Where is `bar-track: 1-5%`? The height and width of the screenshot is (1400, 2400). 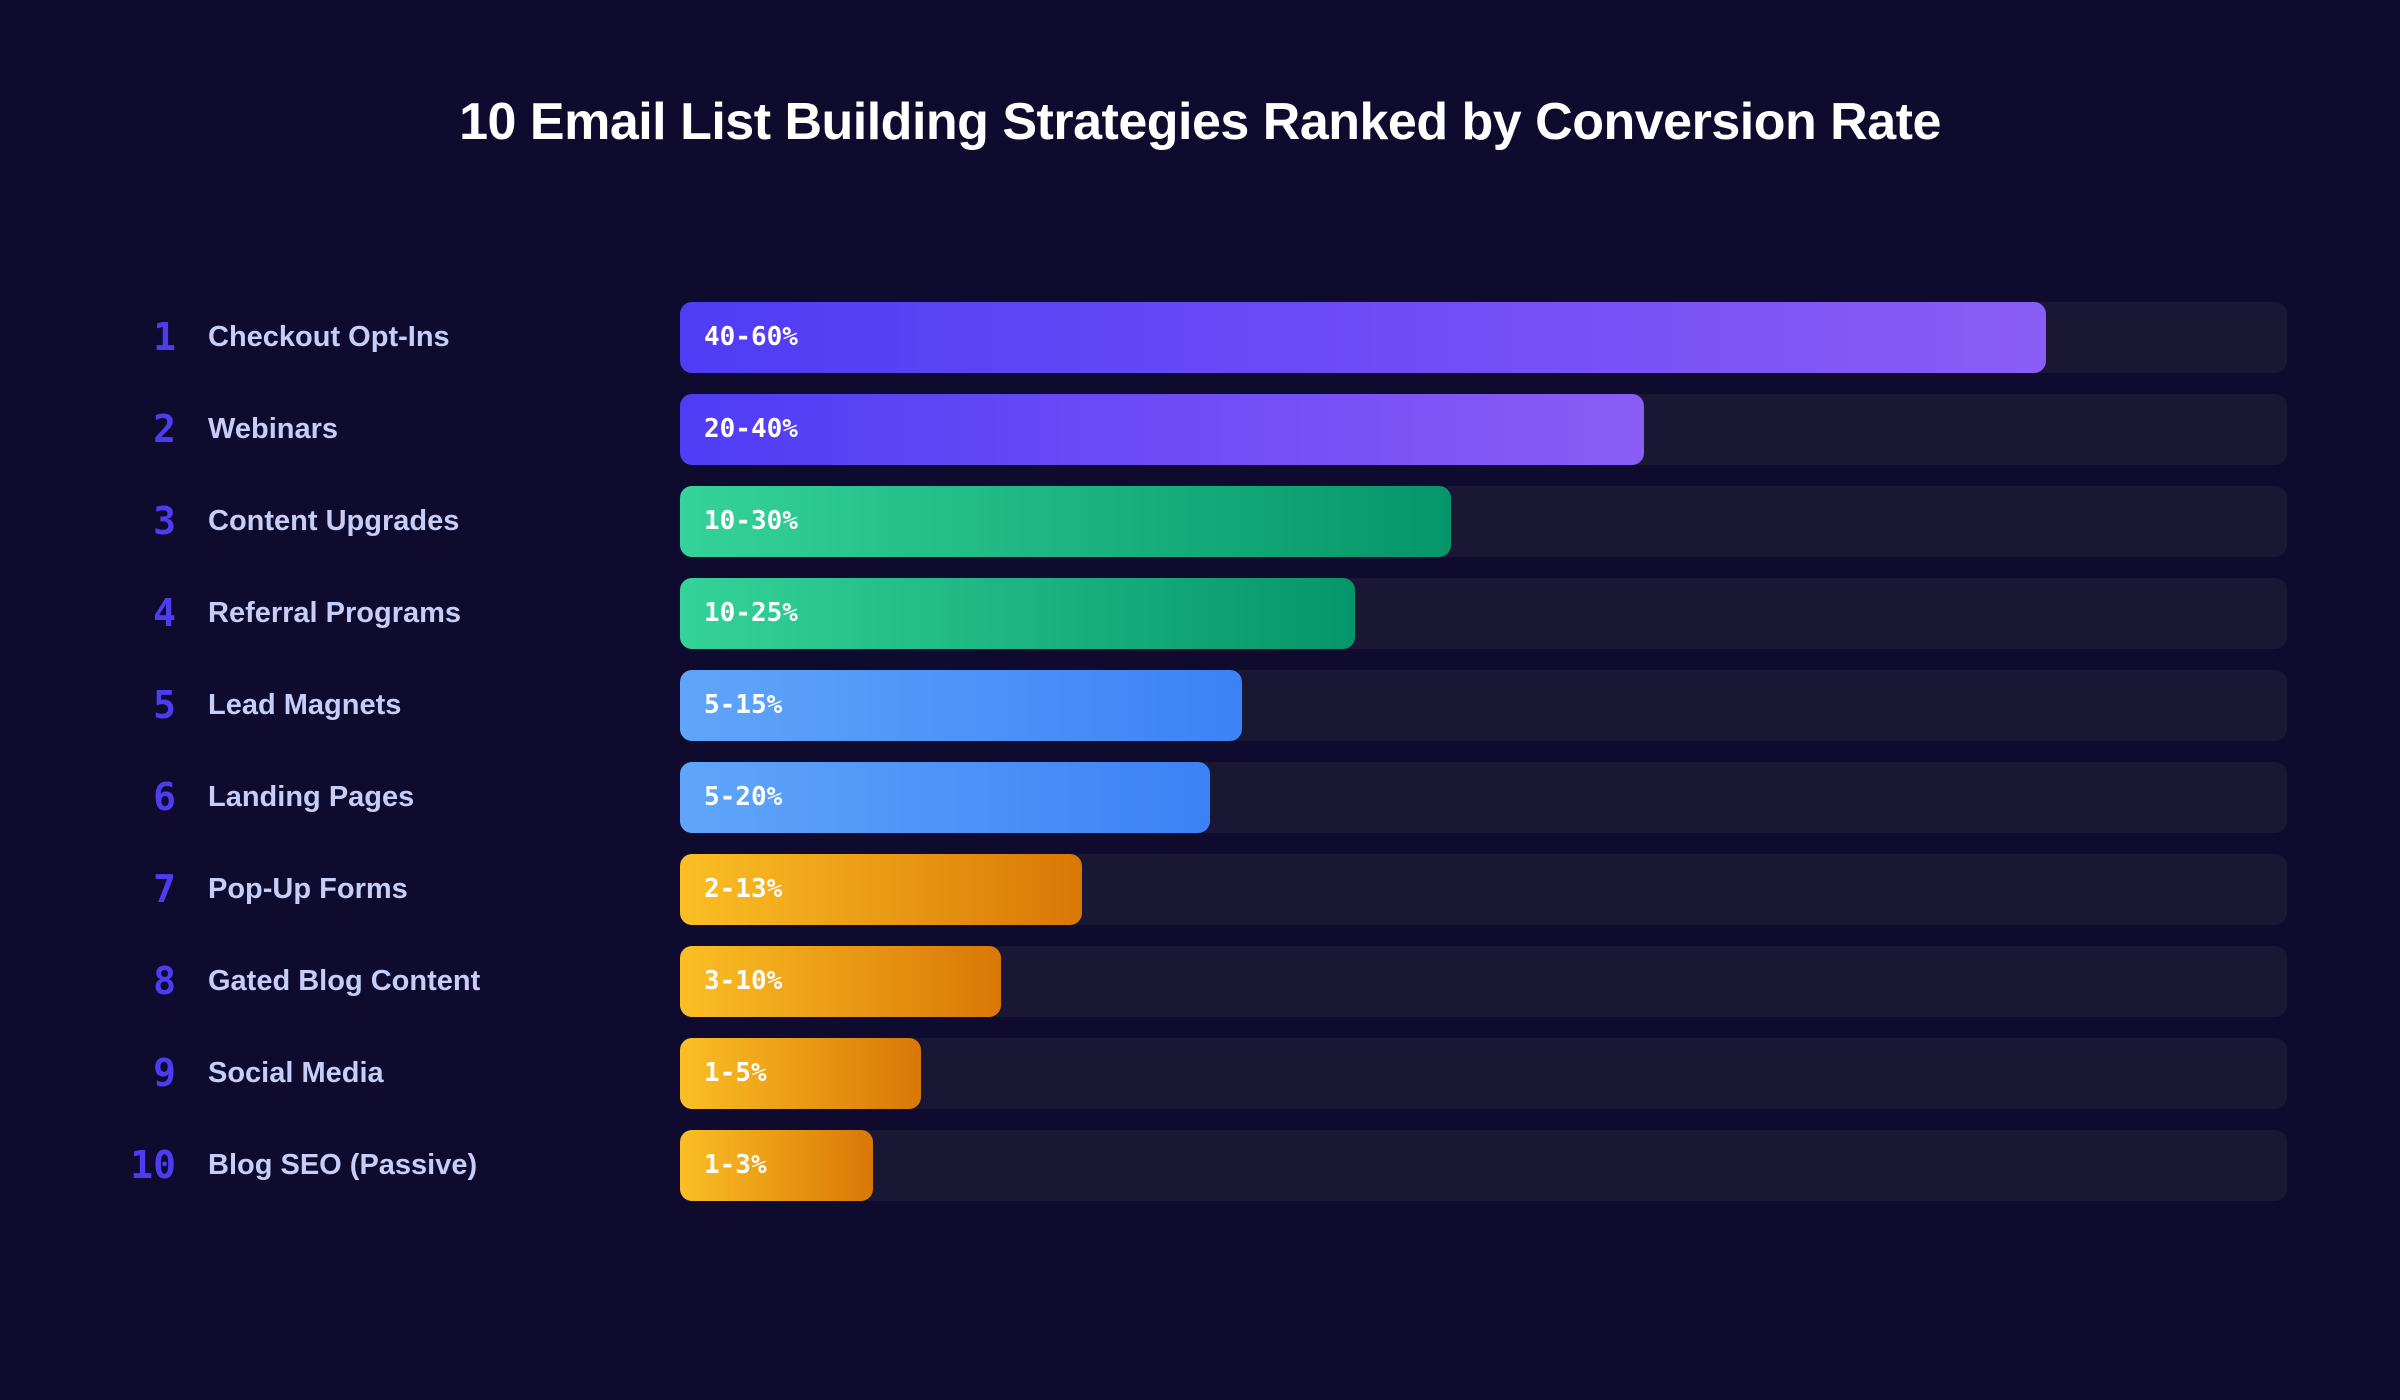
bar-track: 1-5% is located at coordinates (1483, 1073).